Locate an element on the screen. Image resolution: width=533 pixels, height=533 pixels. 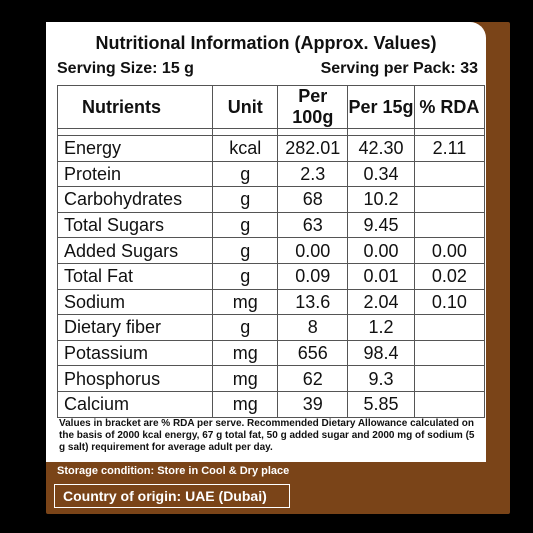
header-per-100g: Per 100g is located at coordinates (313, 107).